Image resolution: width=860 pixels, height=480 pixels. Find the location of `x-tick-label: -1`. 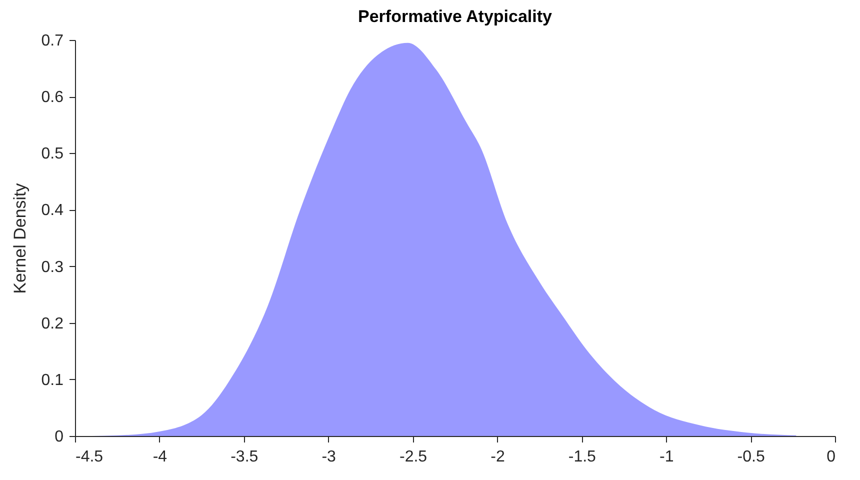

x-tick-label: -1 is located at coordinates (666, 457).